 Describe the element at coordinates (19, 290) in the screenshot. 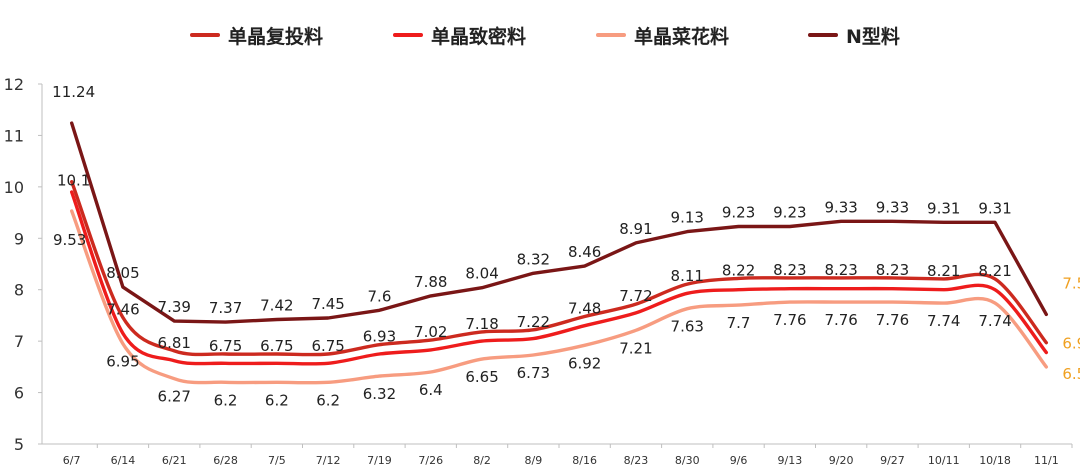

I see `y-tick-label: 8` at that location.